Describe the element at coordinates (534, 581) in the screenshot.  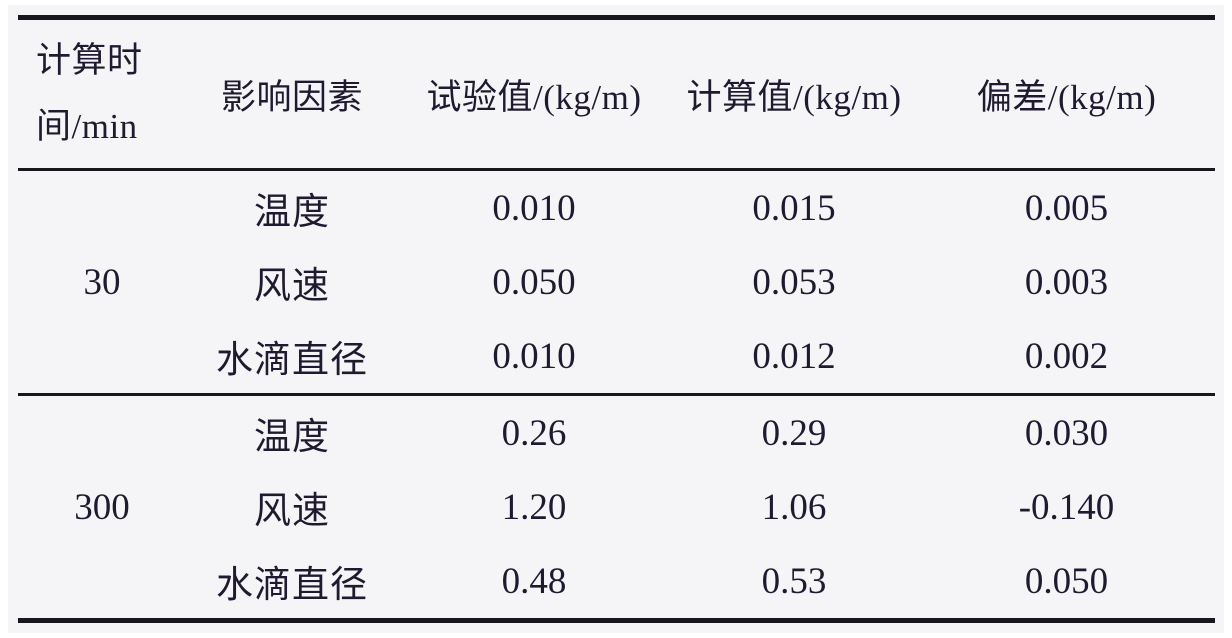
I see `test-value-cell: 0.48` at that location.